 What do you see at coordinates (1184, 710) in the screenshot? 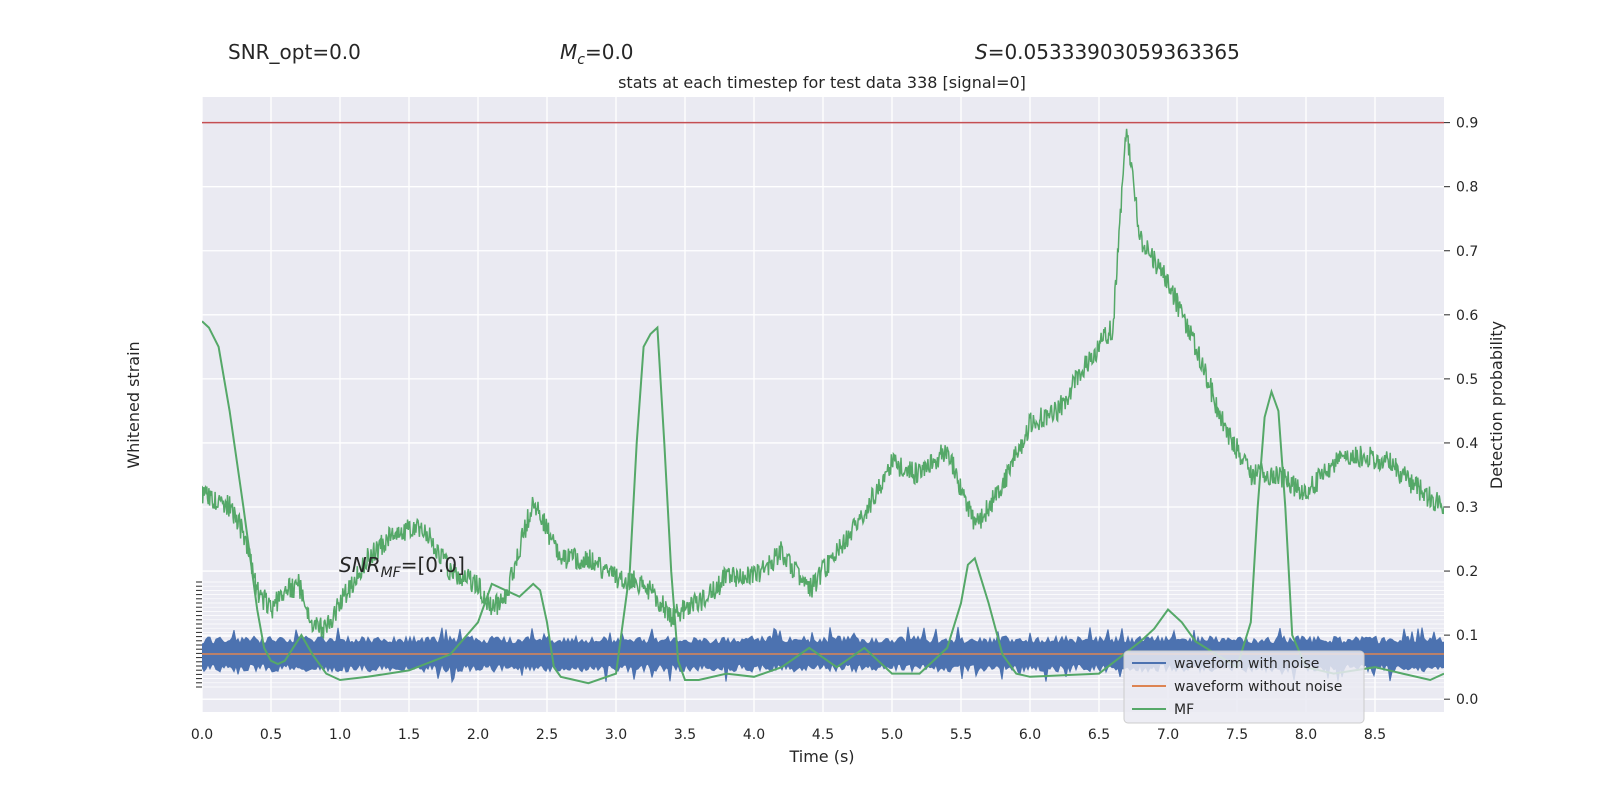
I see `legend-label-mf: MF` at bounding box center [1184, 710].